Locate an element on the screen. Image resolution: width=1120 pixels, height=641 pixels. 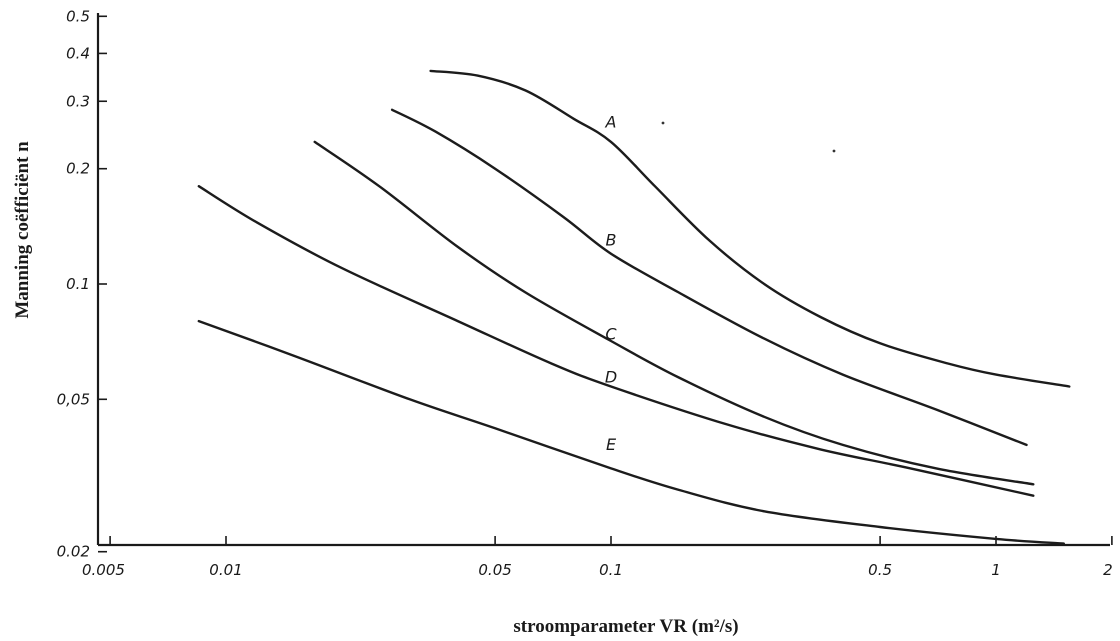
y-tick-label: 0,05 is located at coordinates (73, 399).